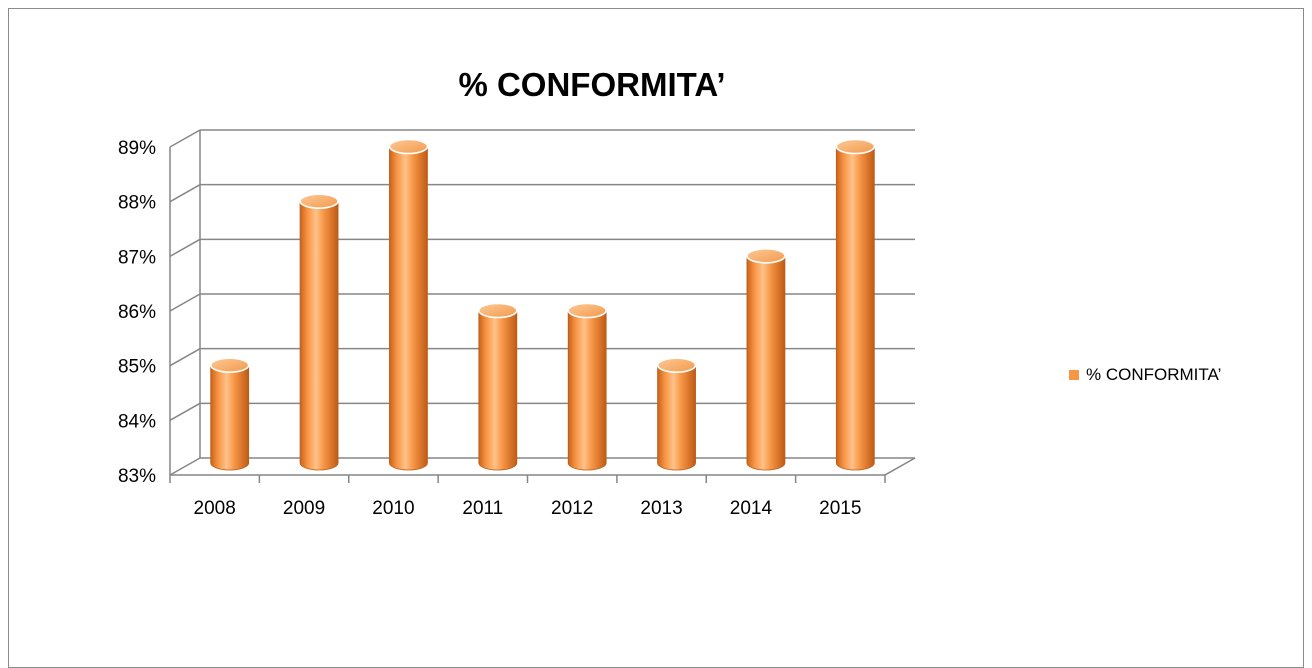 This screenshot has height=668, width=1312. I want to click on bar-2010, so click(408, 304).